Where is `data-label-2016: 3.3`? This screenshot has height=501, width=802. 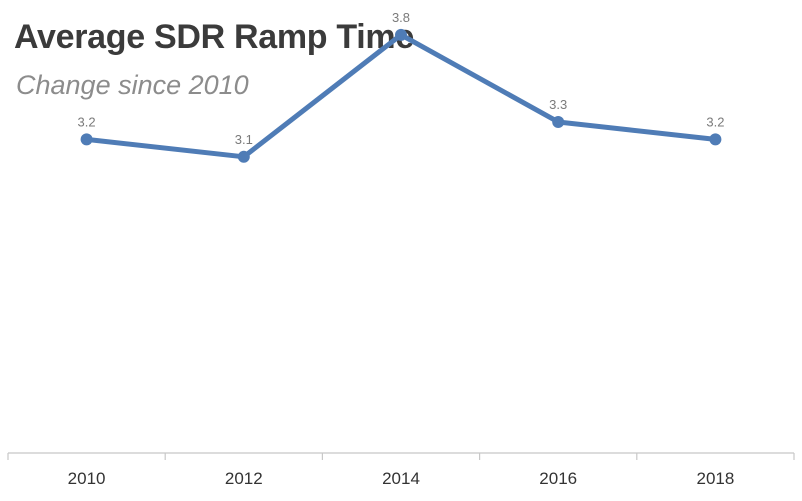 data-label-2016: 3.3 is located at coordinates (558, 104).